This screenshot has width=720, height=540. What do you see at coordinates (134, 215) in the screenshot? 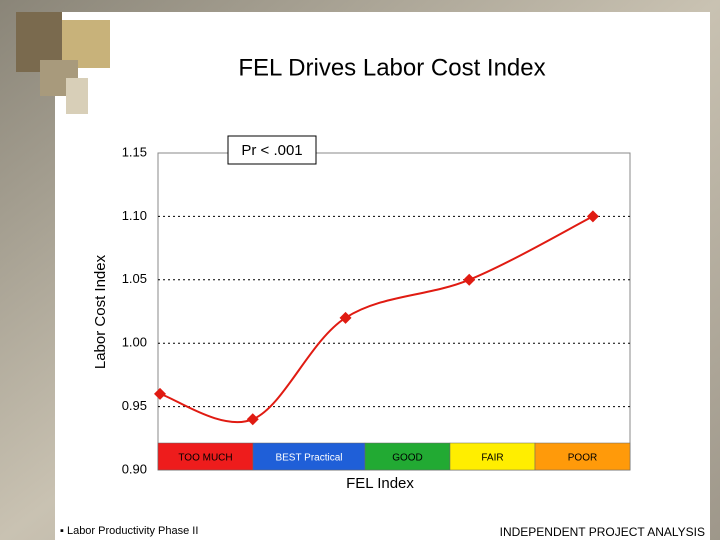
I see `y-tick-label: 1.10` at bounding box center [134, 215].